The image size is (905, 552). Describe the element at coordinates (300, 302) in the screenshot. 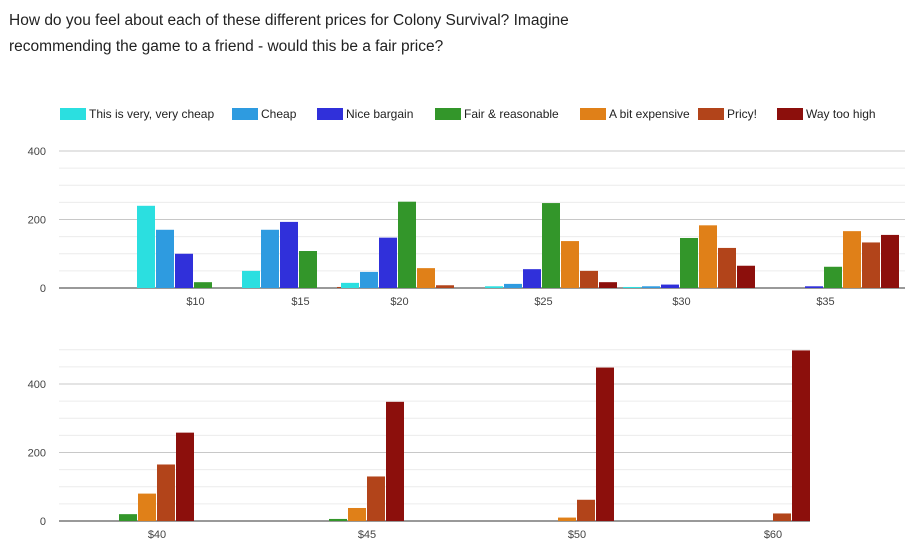

I see `x-tick-label: $15` at that location.